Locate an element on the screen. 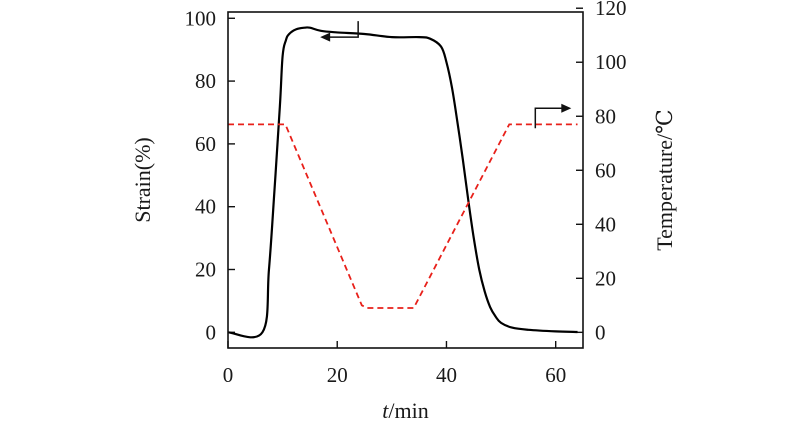 This screenshot has height=443, width=800. y-right-tick-label-0: 0 is located at coordinates (600, 332).